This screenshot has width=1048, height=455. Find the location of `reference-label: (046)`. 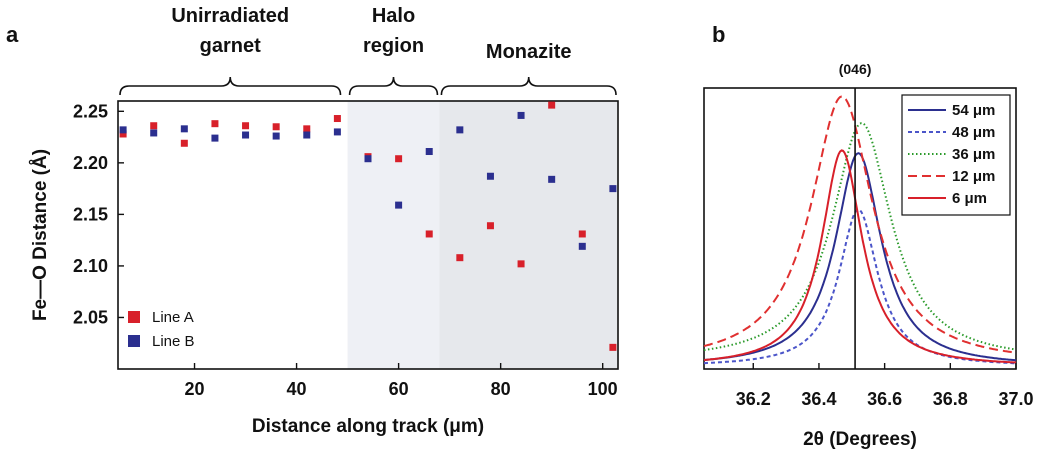

reference-label: (046) is located at coordinates (855, 69).